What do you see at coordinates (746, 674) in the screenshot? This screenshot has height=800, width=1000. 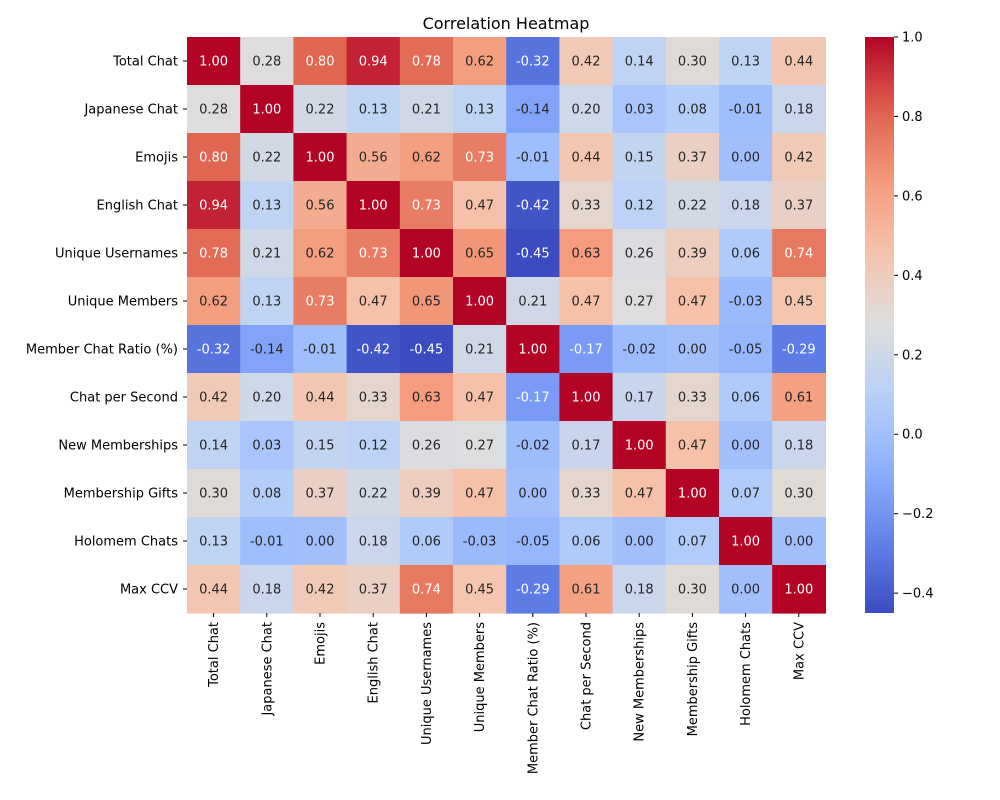 I see `x-axis-tick-label: Holomem Chats` at bounding box center [746, 674].